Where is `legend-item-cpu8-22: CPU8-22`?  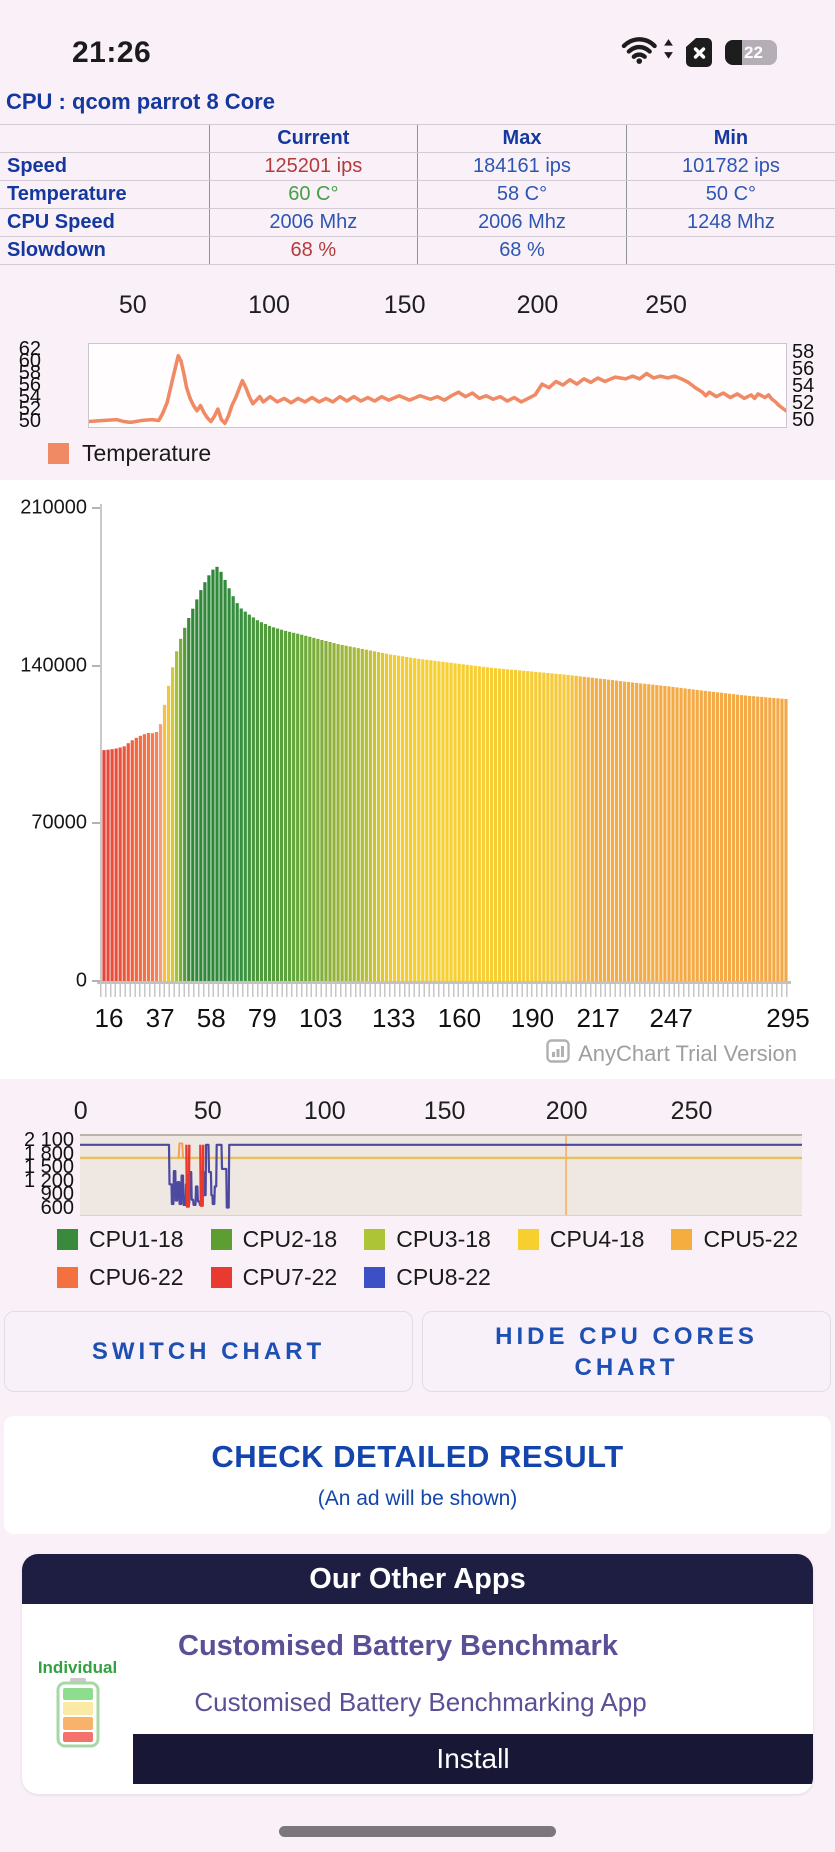
legend-item-cpu8-22: CPU8-22 is located at coordinates (427, 1277).